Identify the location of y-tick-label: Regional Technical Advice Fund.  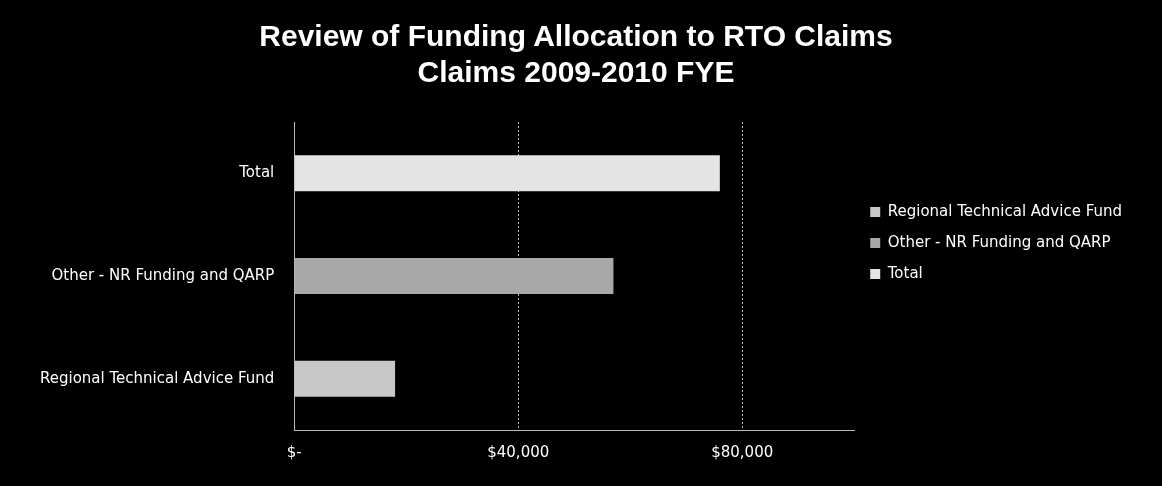
(157, 377).